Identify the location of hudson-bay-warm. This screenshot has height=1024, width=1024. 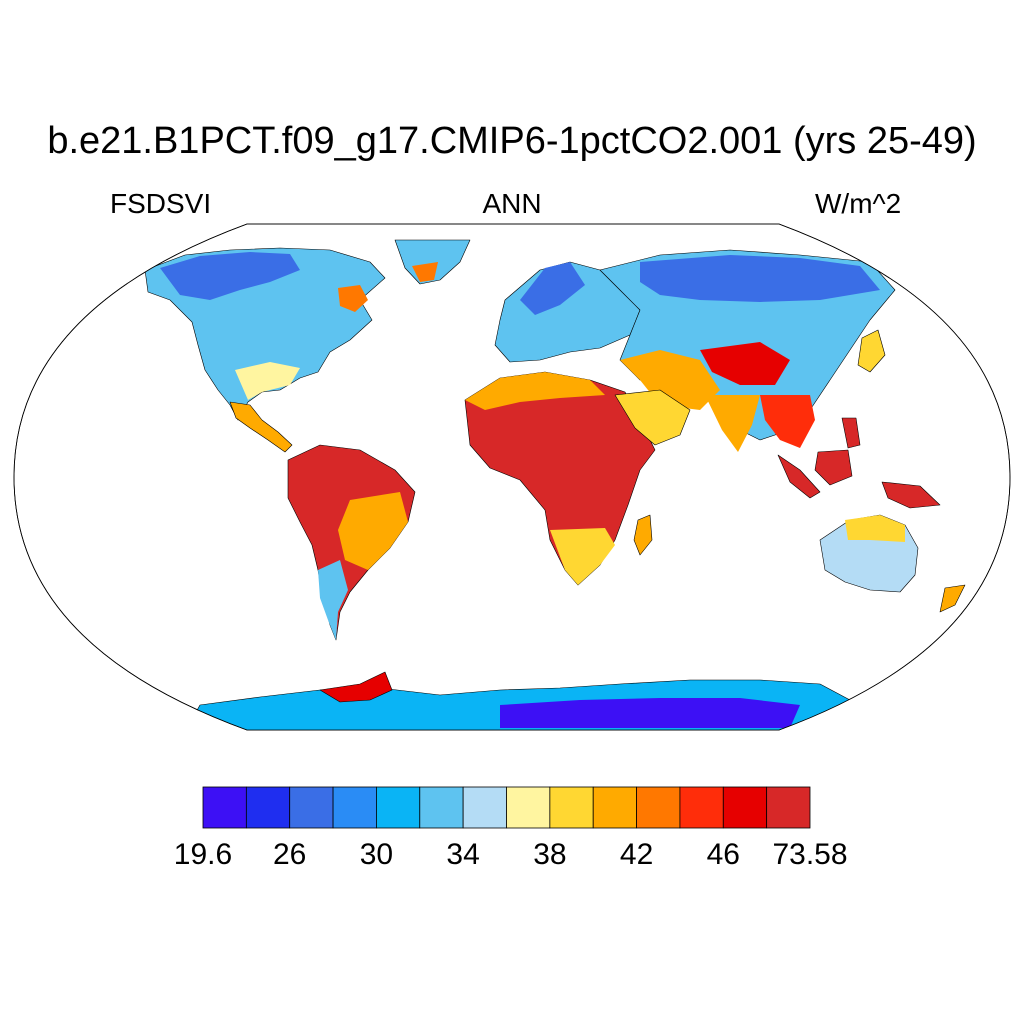
(353, 298).